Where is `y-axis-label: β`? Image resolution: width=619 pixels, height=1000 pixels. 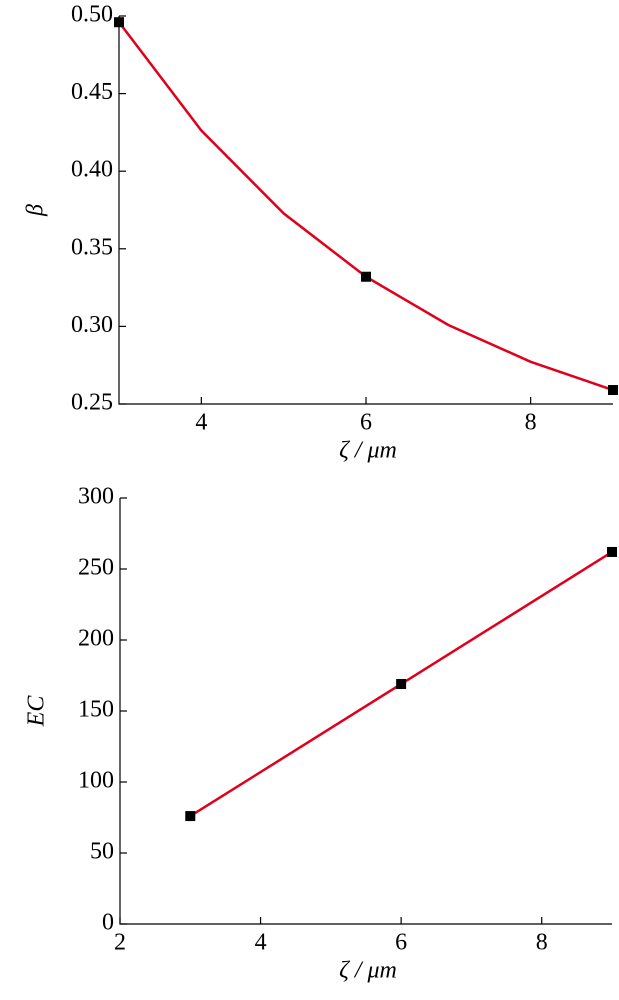
y-axis-label: β is located at coordinates (36, 210).